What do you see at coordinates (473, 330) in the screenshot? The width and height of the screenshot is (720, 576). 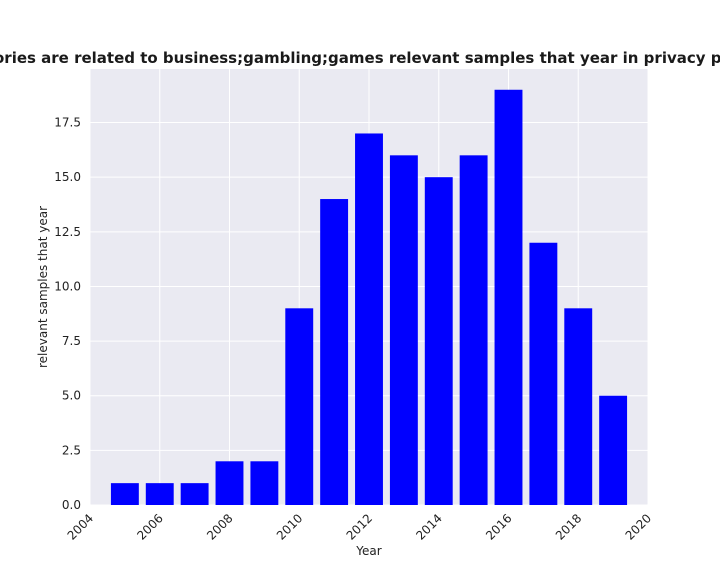 I see `bar-2015` at bounding box center [473, 330].